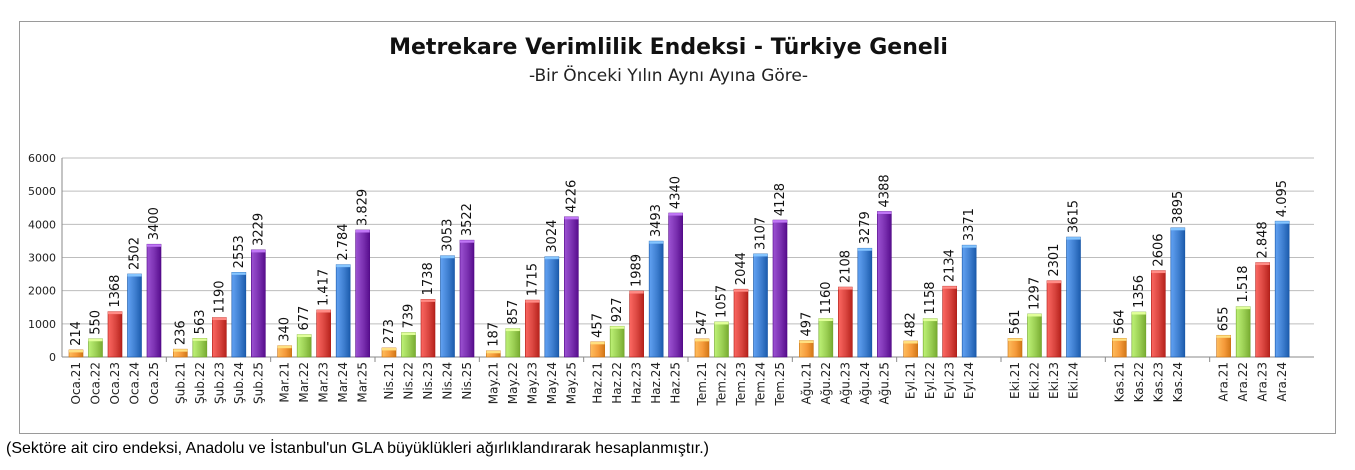 The width and height of the screenshot is (1355, 470). What do you see at coordinates (552, 383) in the screenshot?
I see `x-tick-label: May.24` at bounding box center [552, 383].